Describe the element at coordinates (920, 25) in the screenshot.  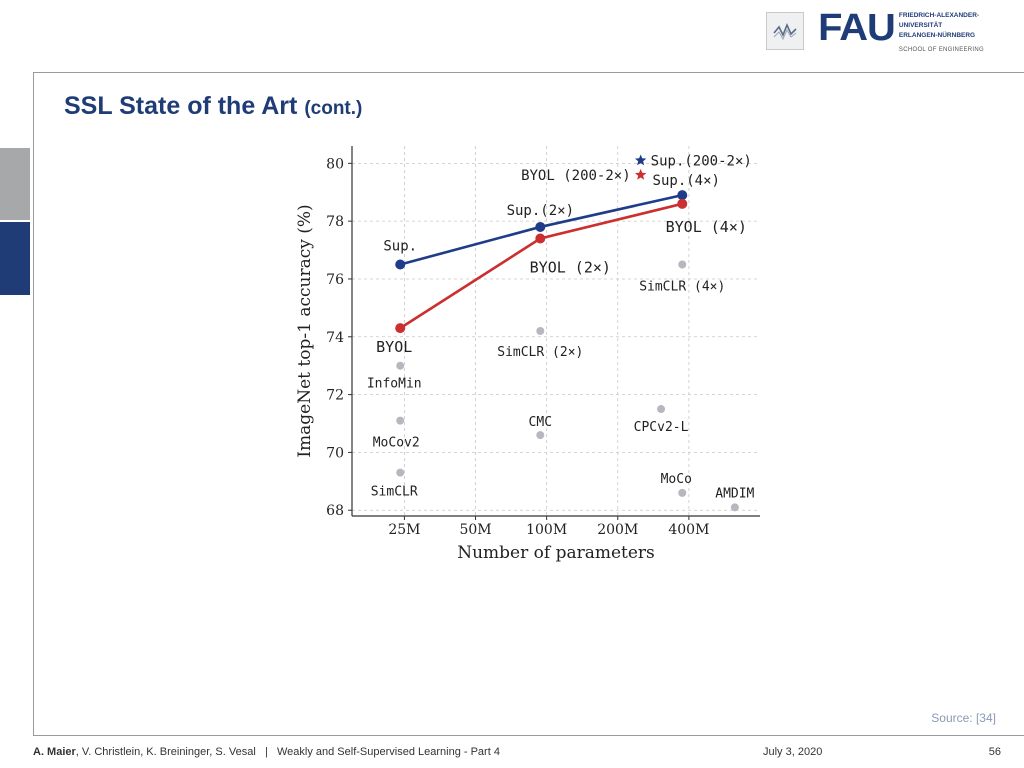
I see `fau-line-2: UNIVERSITÄT` at that location.